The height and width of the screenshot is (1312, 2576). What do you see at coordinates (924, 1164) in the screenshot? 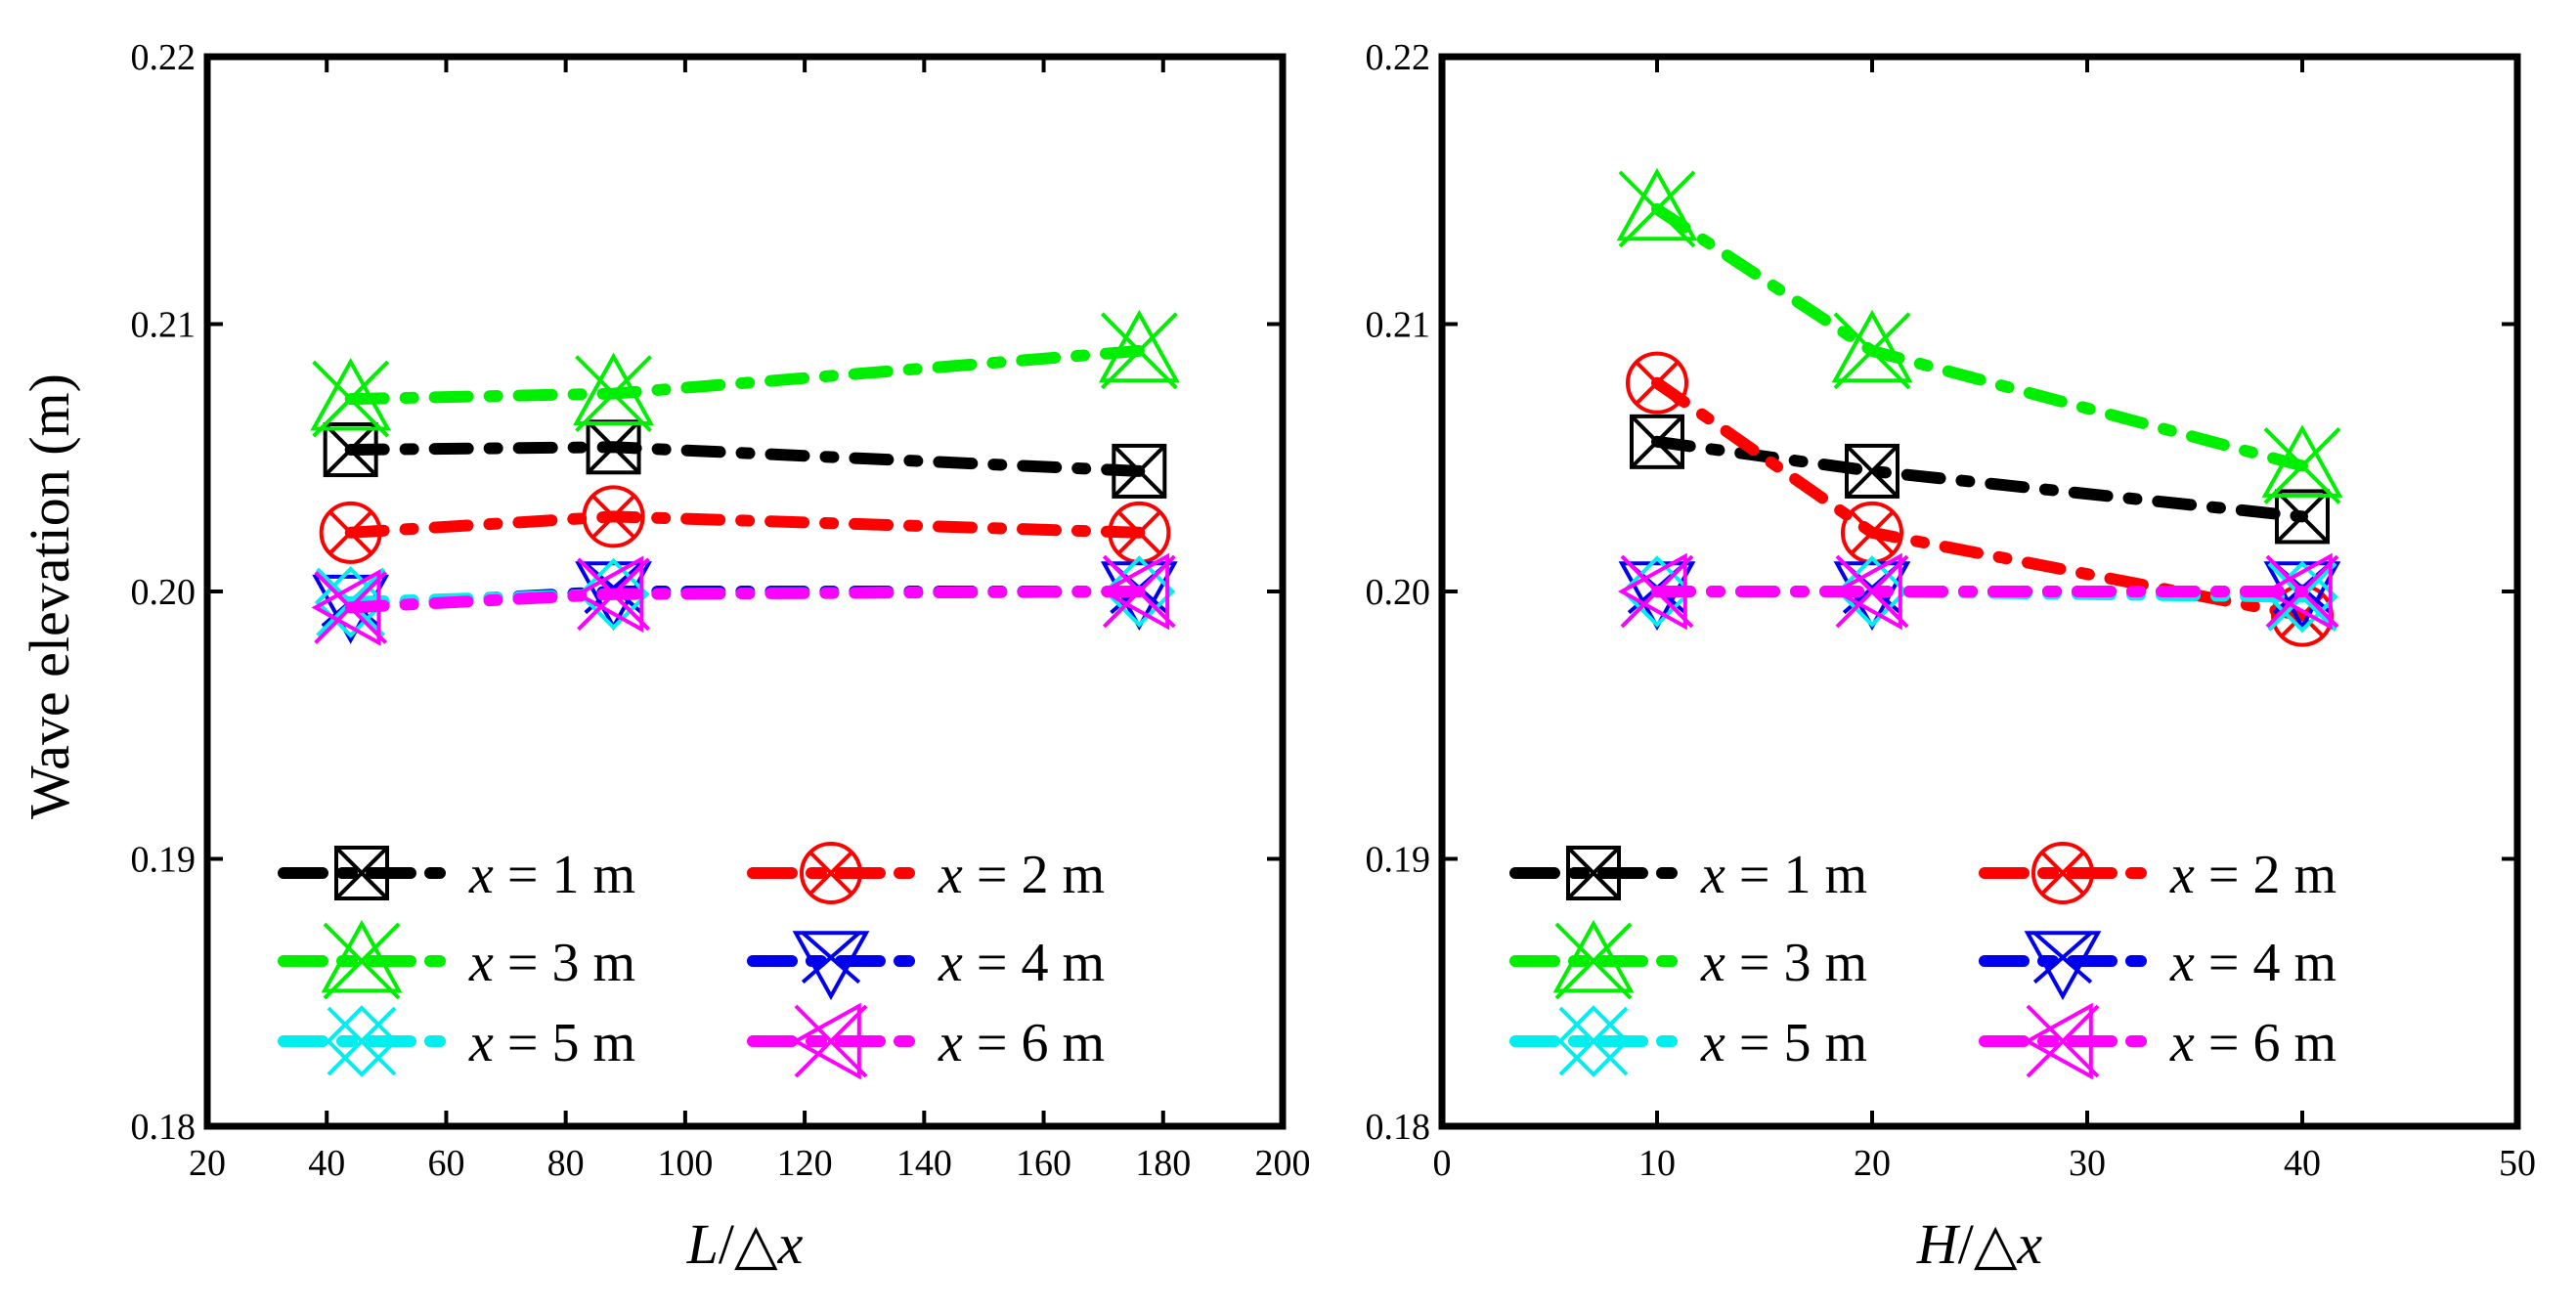
I see `x-tick-label: 140` at bounding box center [924, 1164].